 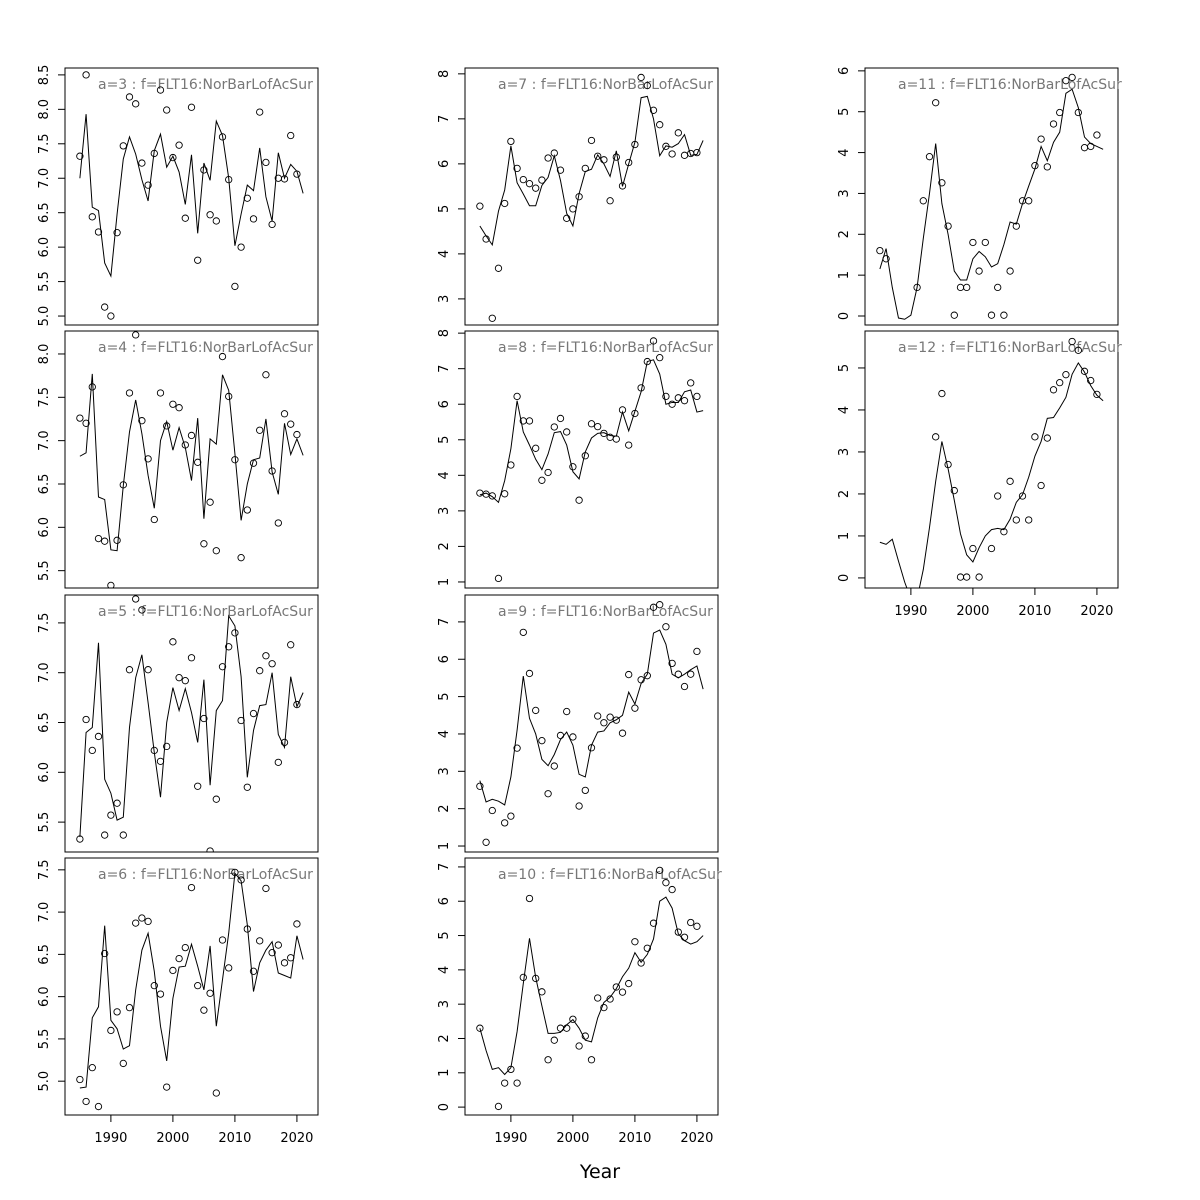 What do you see at coordinates (605, 348) in the screenshot?
I see `panel-title: a=8 : f=FLT16:NorBarLofAcSur` at bounding box center [605, 348].